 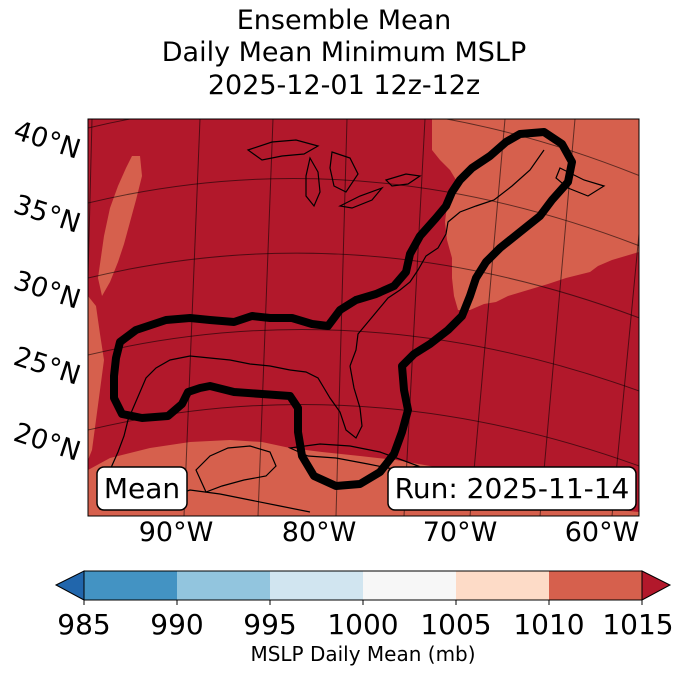 I want to click on lon-label-70w: 70°W, so click(x=460, y=532).